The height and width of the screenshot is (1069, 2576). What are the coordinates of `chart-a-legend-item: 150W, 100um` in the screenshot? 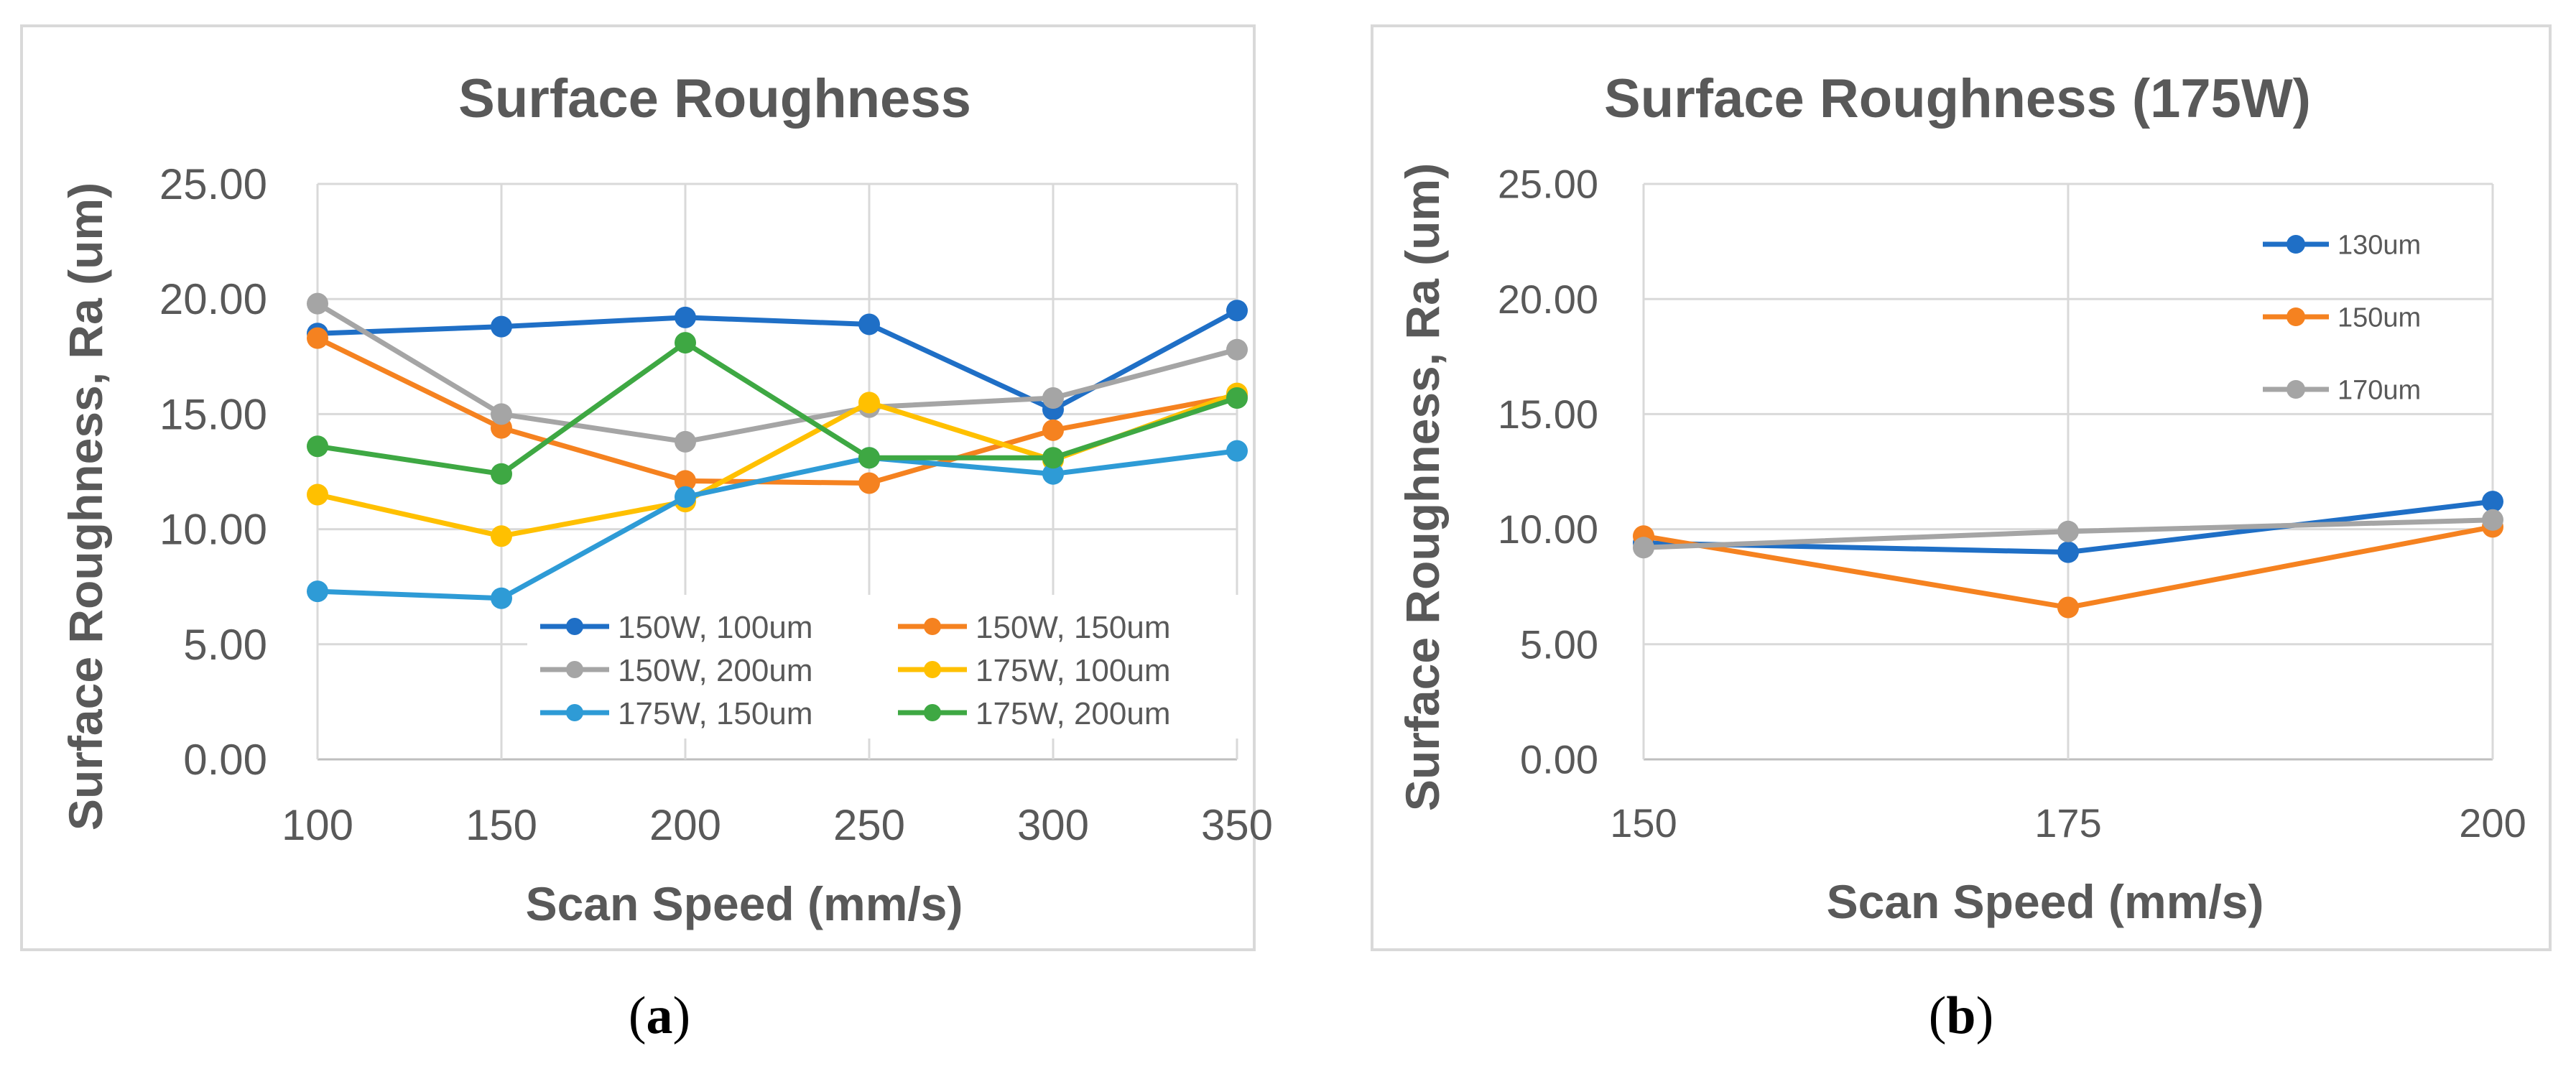 It's located at (676, 627).